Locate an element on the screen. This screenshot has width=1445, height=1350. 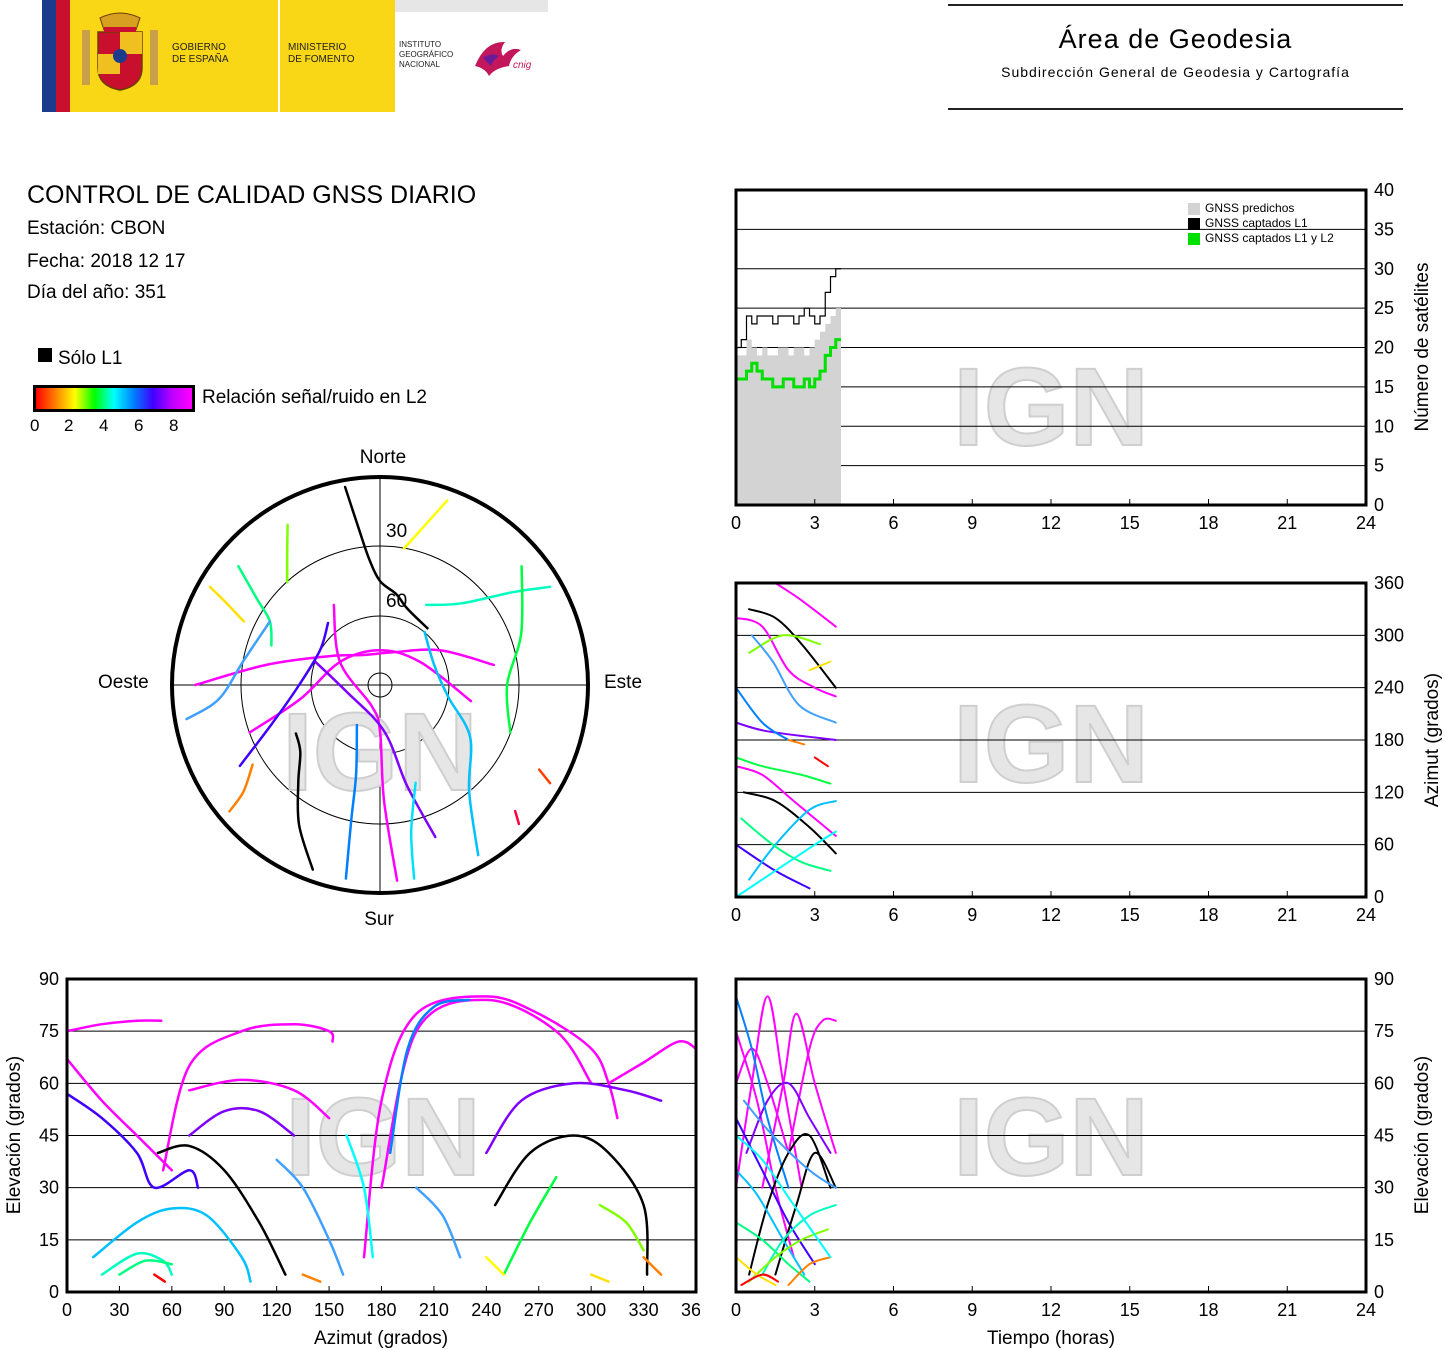
ign-line3: NACIONAL is located at coordinates (419, 64).